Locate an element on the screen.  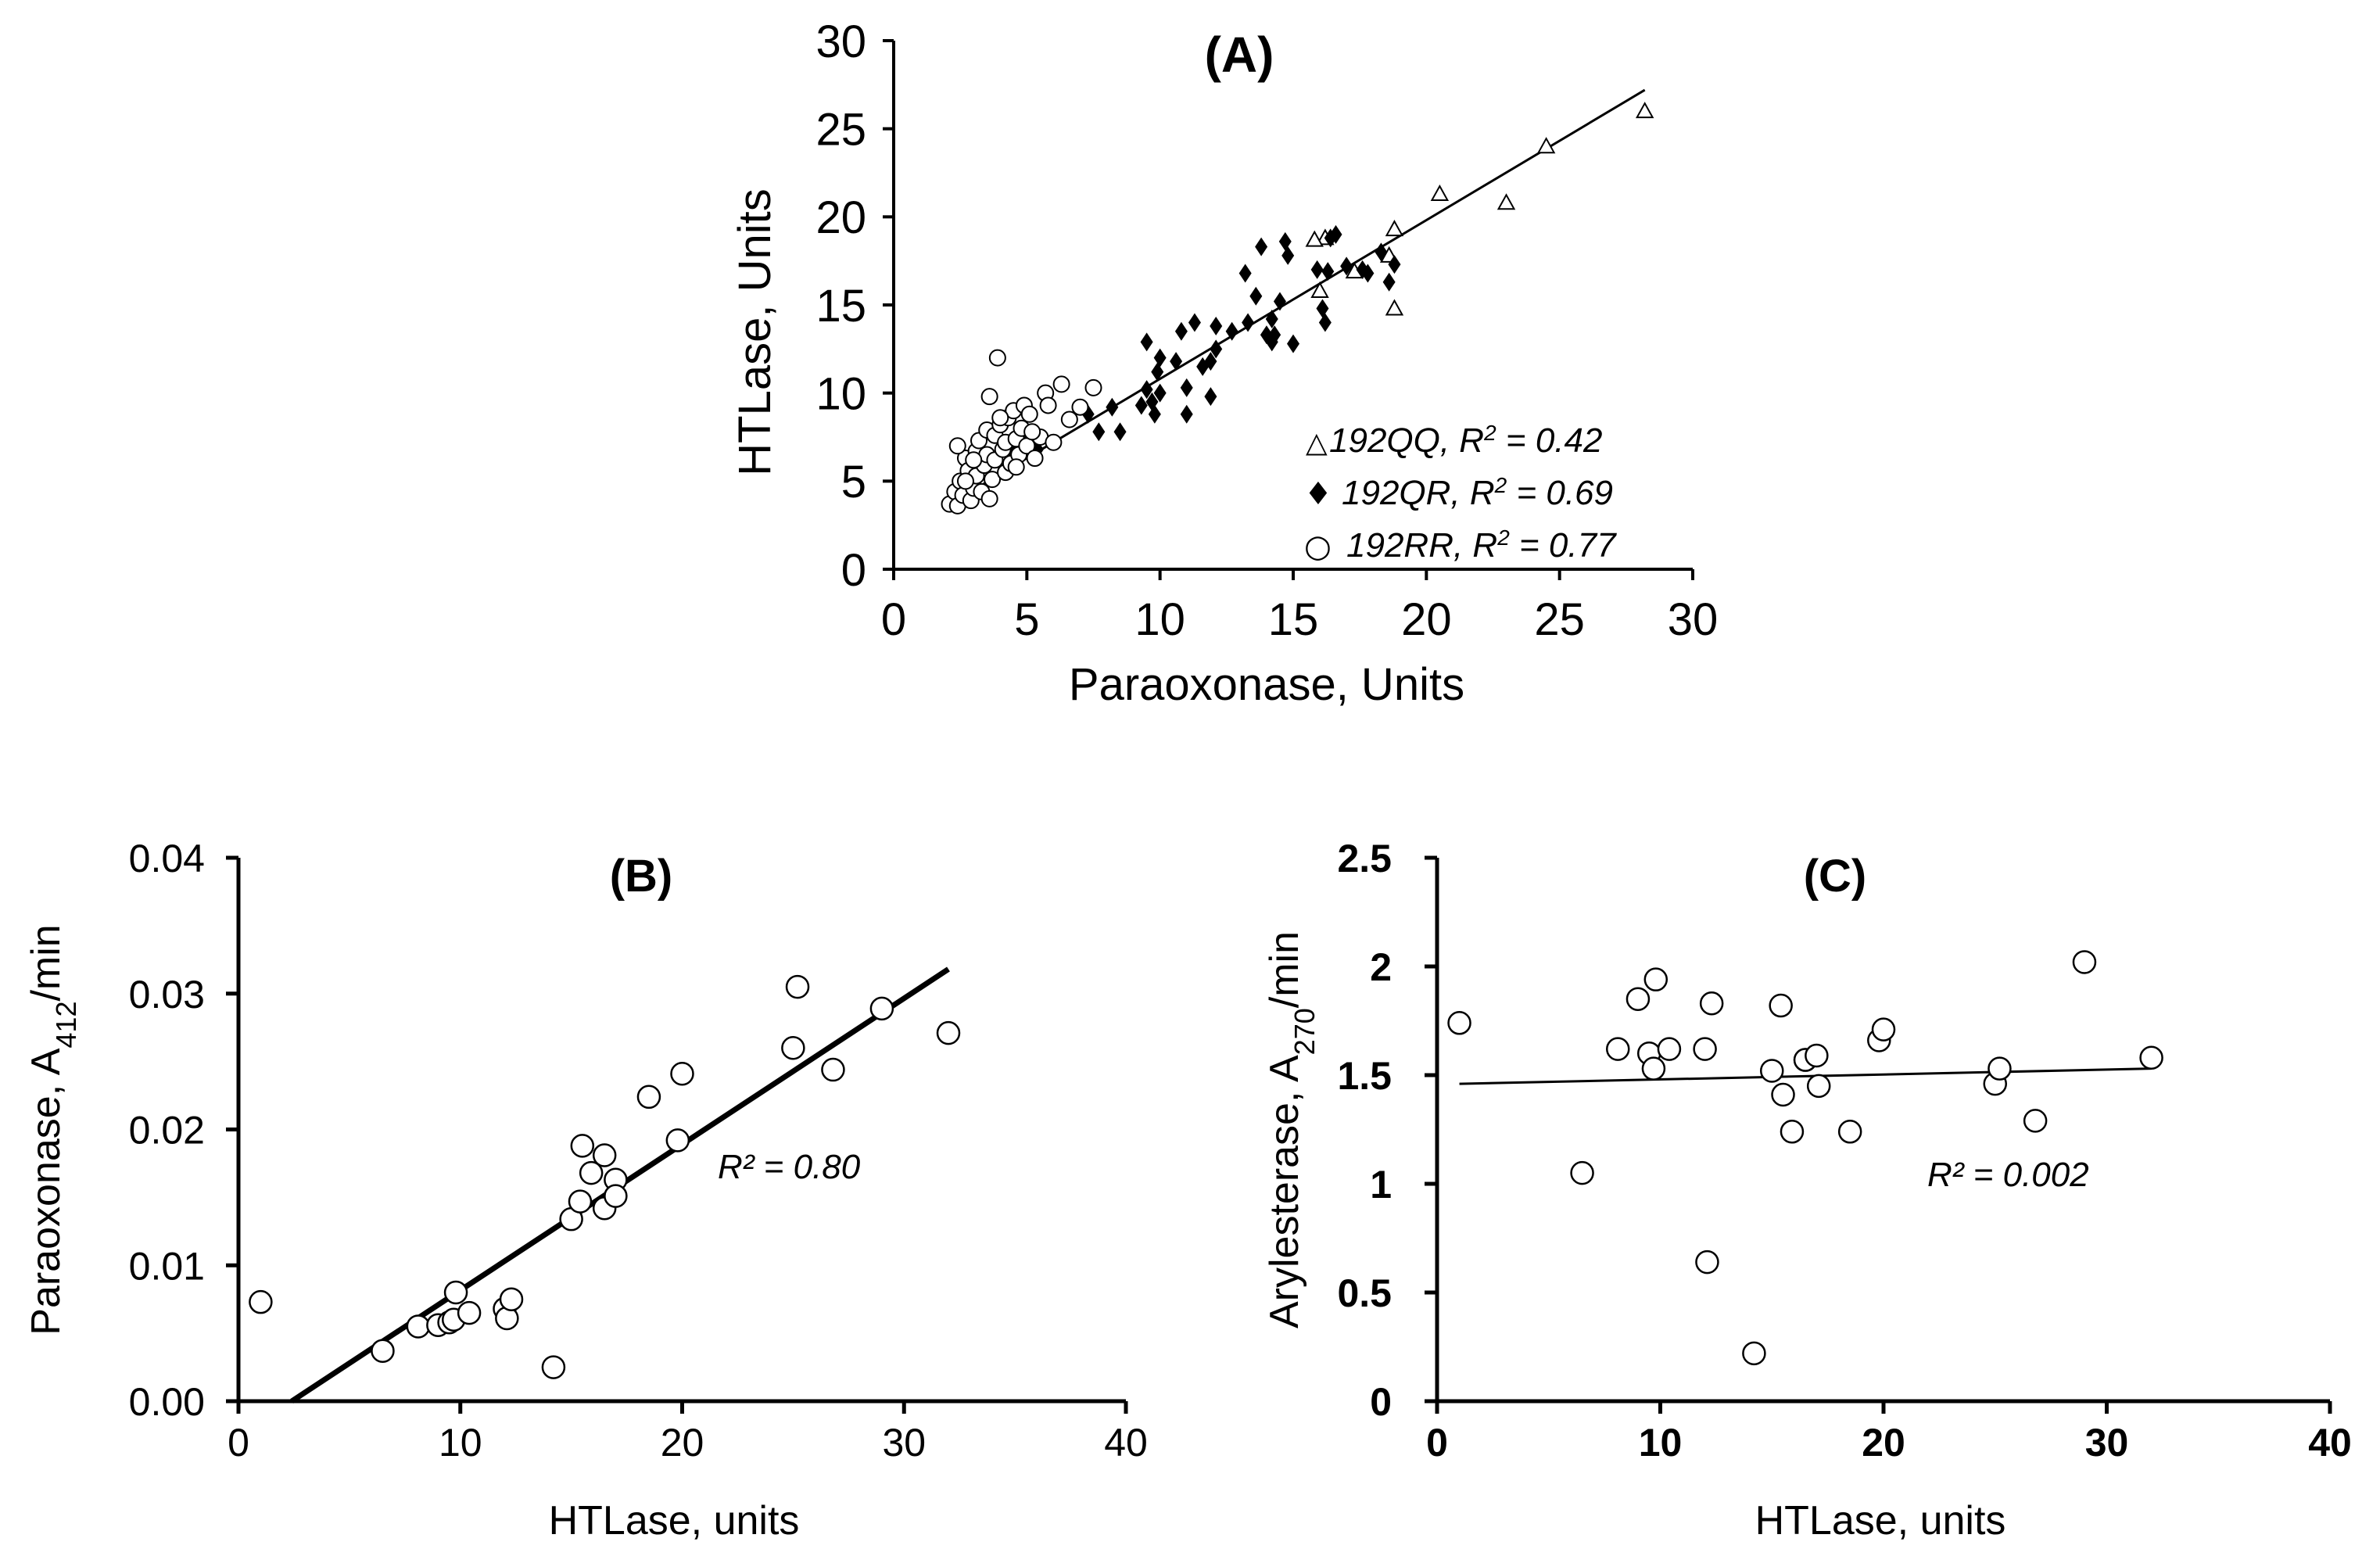
y-tick-label: 2 is located at coordinates (1381, 967).